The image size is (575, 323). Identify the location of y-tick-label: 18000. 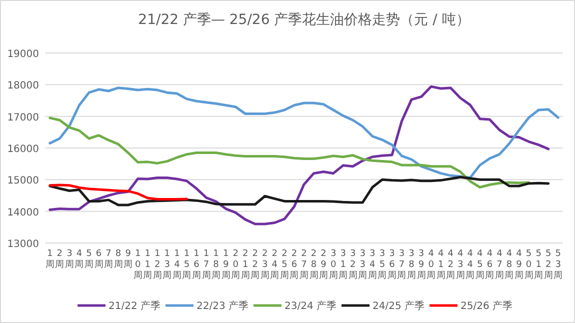
(23, 86).